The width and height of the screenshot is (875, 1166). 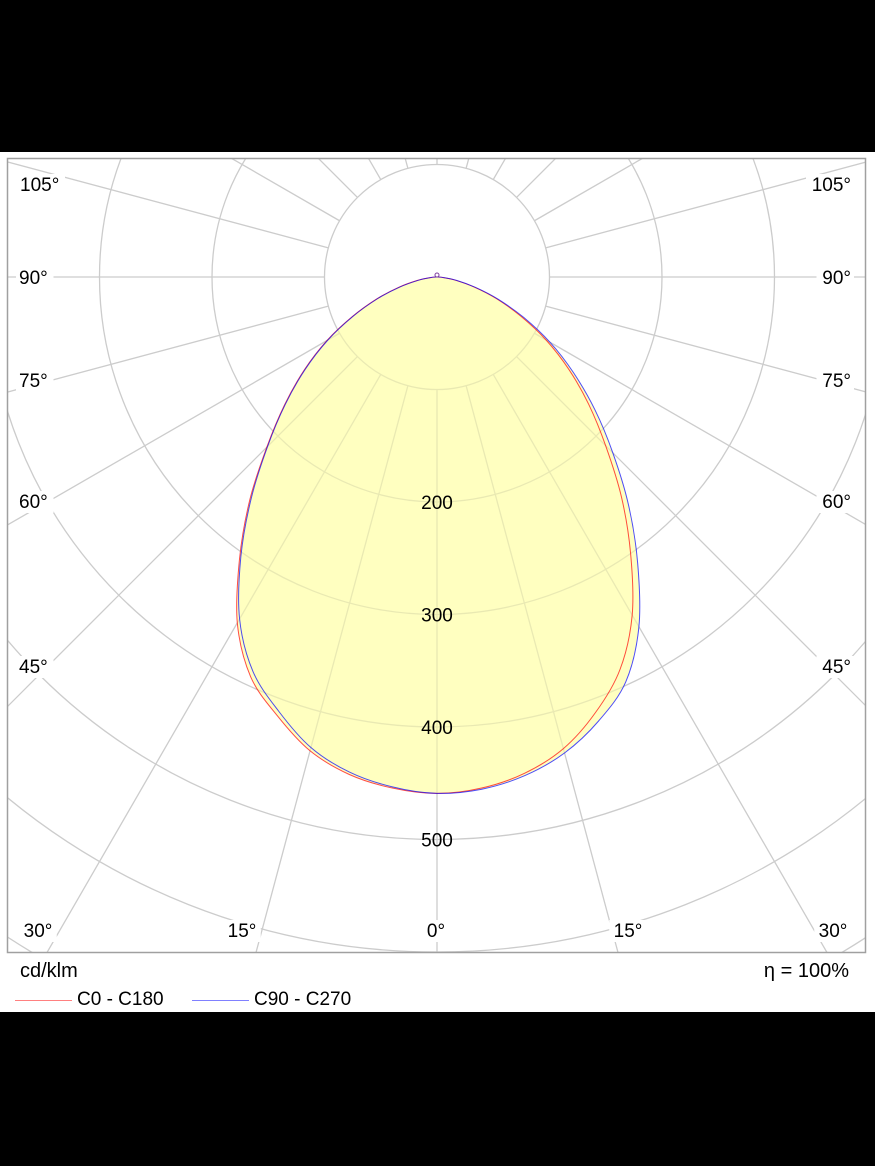 I want to click on legend-red-line-icon, so click(x=43, y=1000).